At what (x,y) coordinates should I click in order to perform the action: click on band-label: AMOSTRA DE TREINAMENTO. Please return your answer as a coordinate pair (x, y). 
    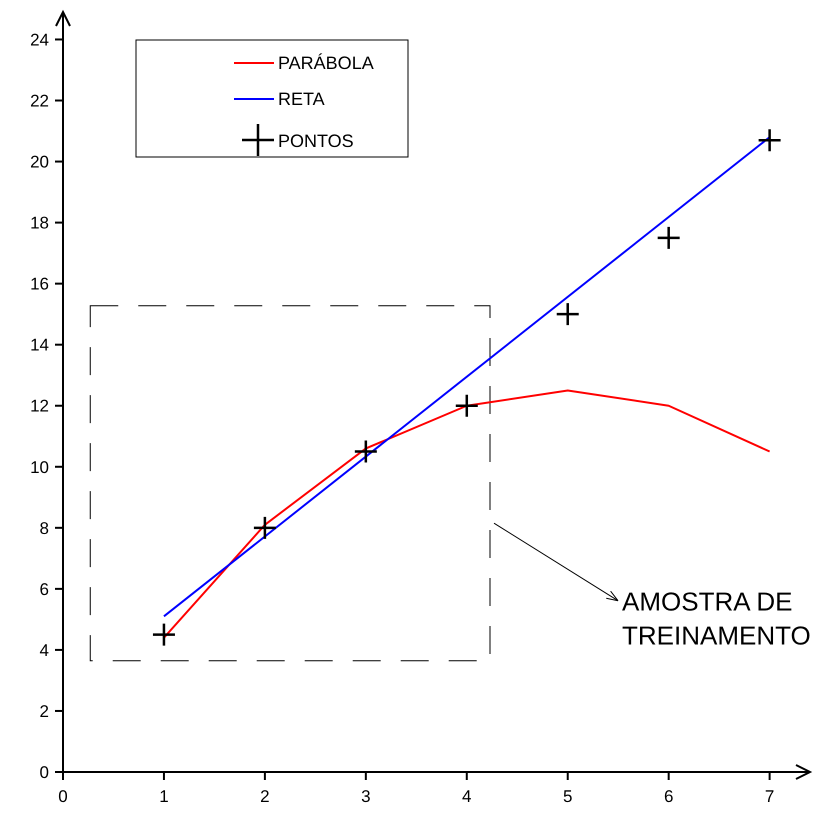
    Looking at the image, I should click on (716, 618).